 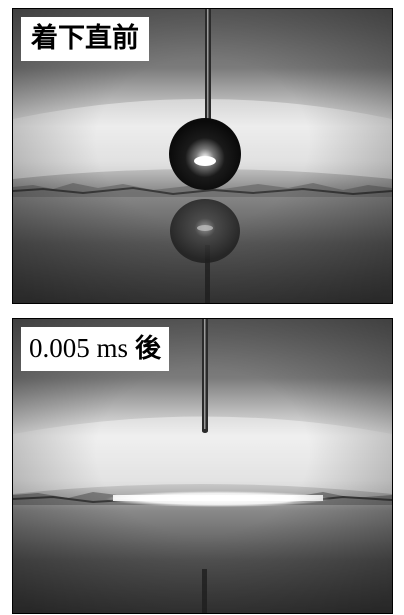 What do you see at coordinates (79, 348) in the screenshot?
I see `caption-time: 0.005 ms` at bounding box center [79, 348].